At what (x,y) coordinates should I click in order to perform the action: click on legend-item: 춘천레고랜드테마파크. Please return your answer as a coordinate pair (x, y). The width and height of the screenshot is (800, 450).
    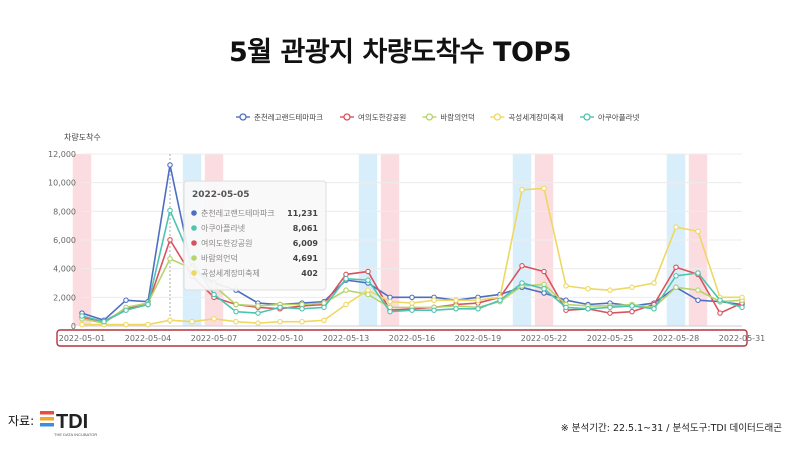
    Looking at the image, I should click on (279, 117).